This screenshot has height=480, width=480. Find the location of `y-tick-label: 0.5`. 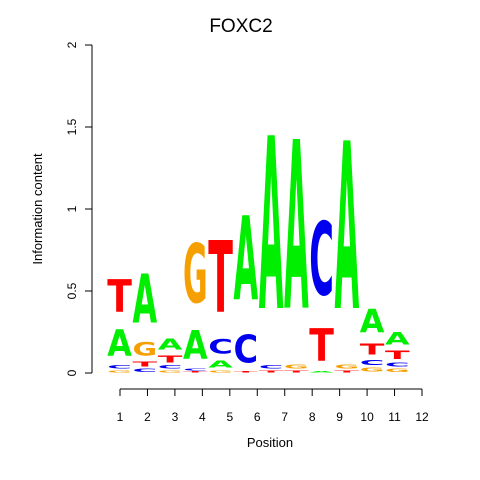

y-tick-label: 0.5 is located at coordinates (72, 290).